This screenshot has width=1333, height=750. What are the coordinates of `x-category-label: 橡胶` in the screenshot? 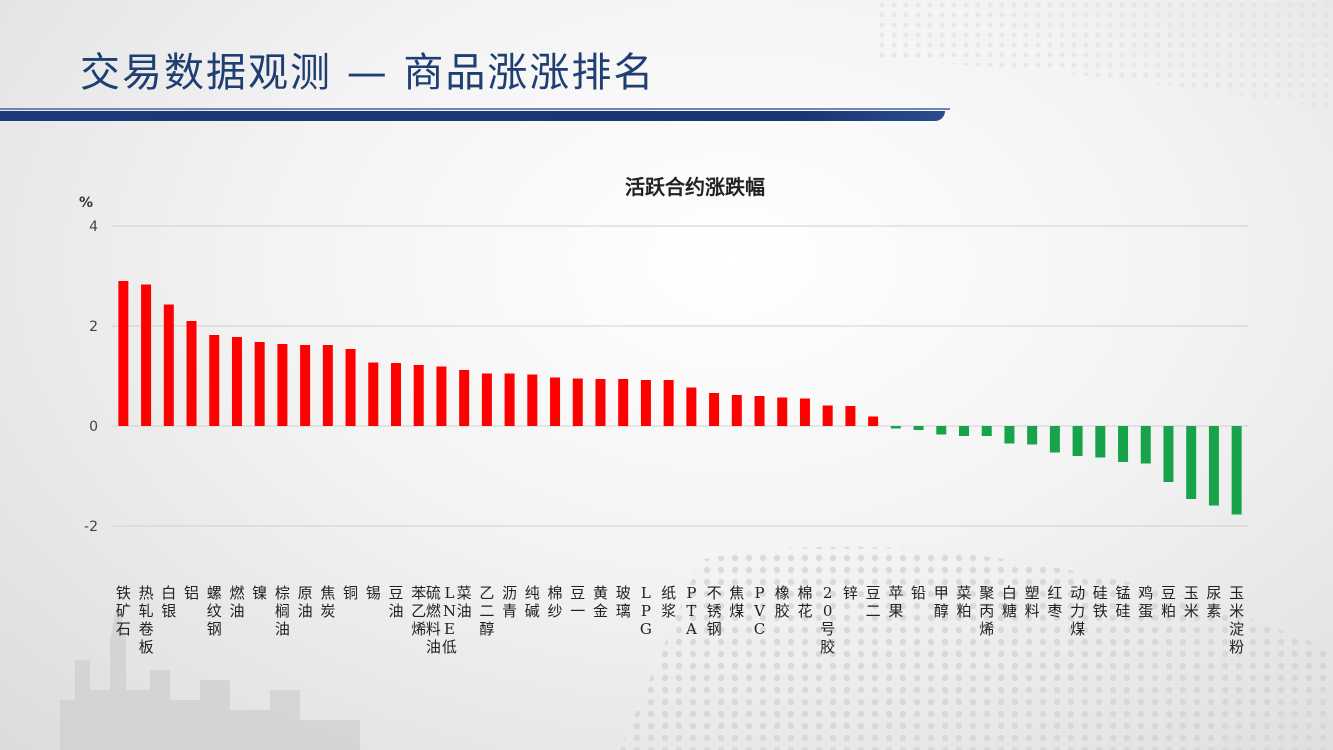 It's located at (782, 602).